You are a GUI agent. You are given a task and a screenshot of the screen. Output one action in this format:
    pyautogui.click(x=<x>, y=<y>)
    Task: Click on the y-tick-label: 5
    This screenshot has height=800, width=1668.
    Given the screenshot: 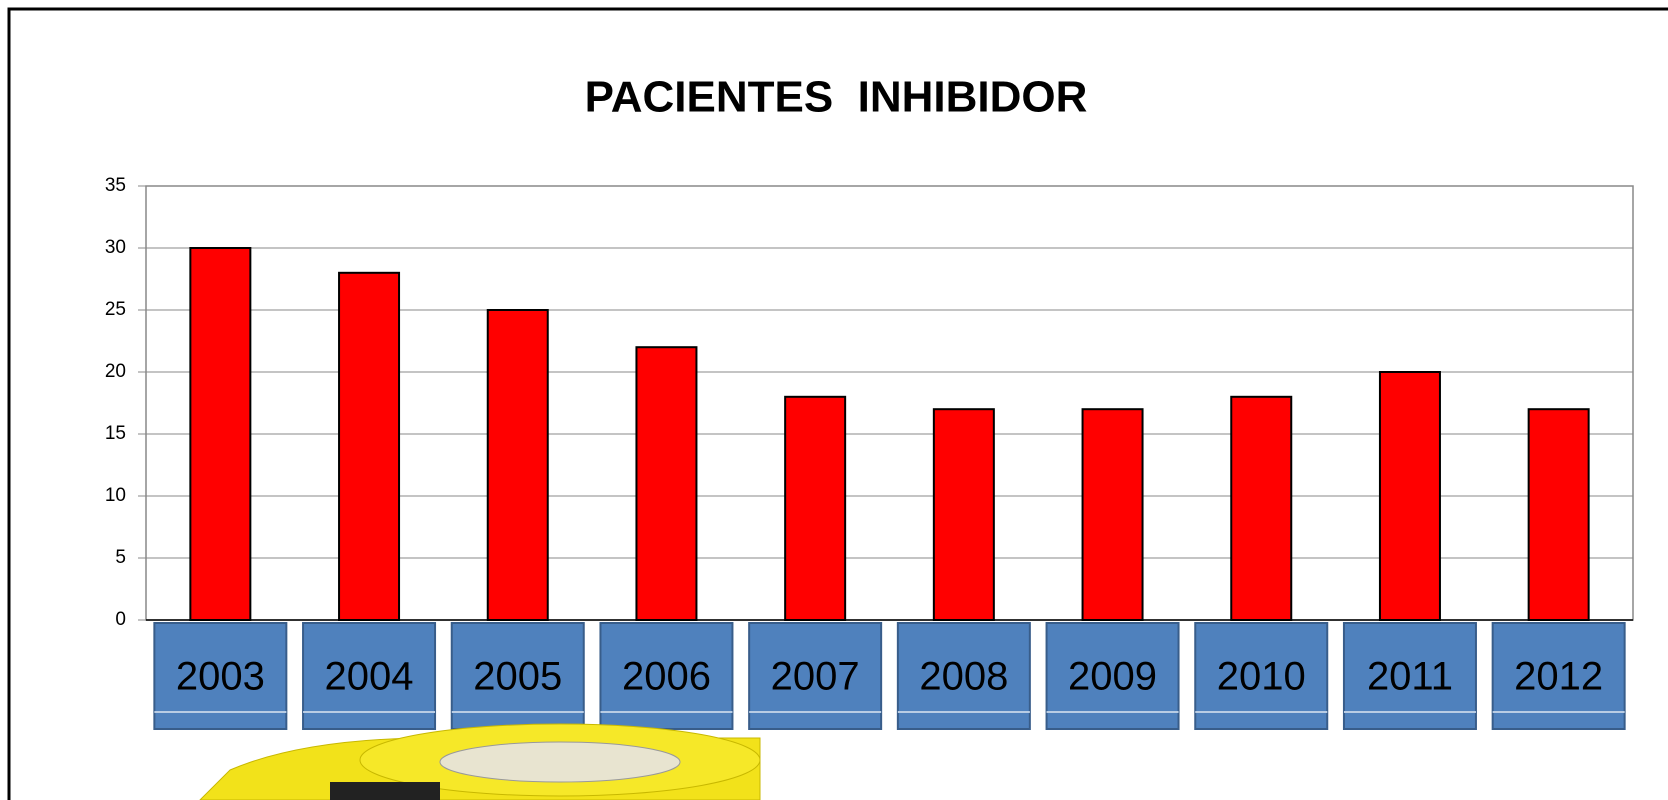 What is the action you would take?
    pyautogui.click(x=120, y=557)
    